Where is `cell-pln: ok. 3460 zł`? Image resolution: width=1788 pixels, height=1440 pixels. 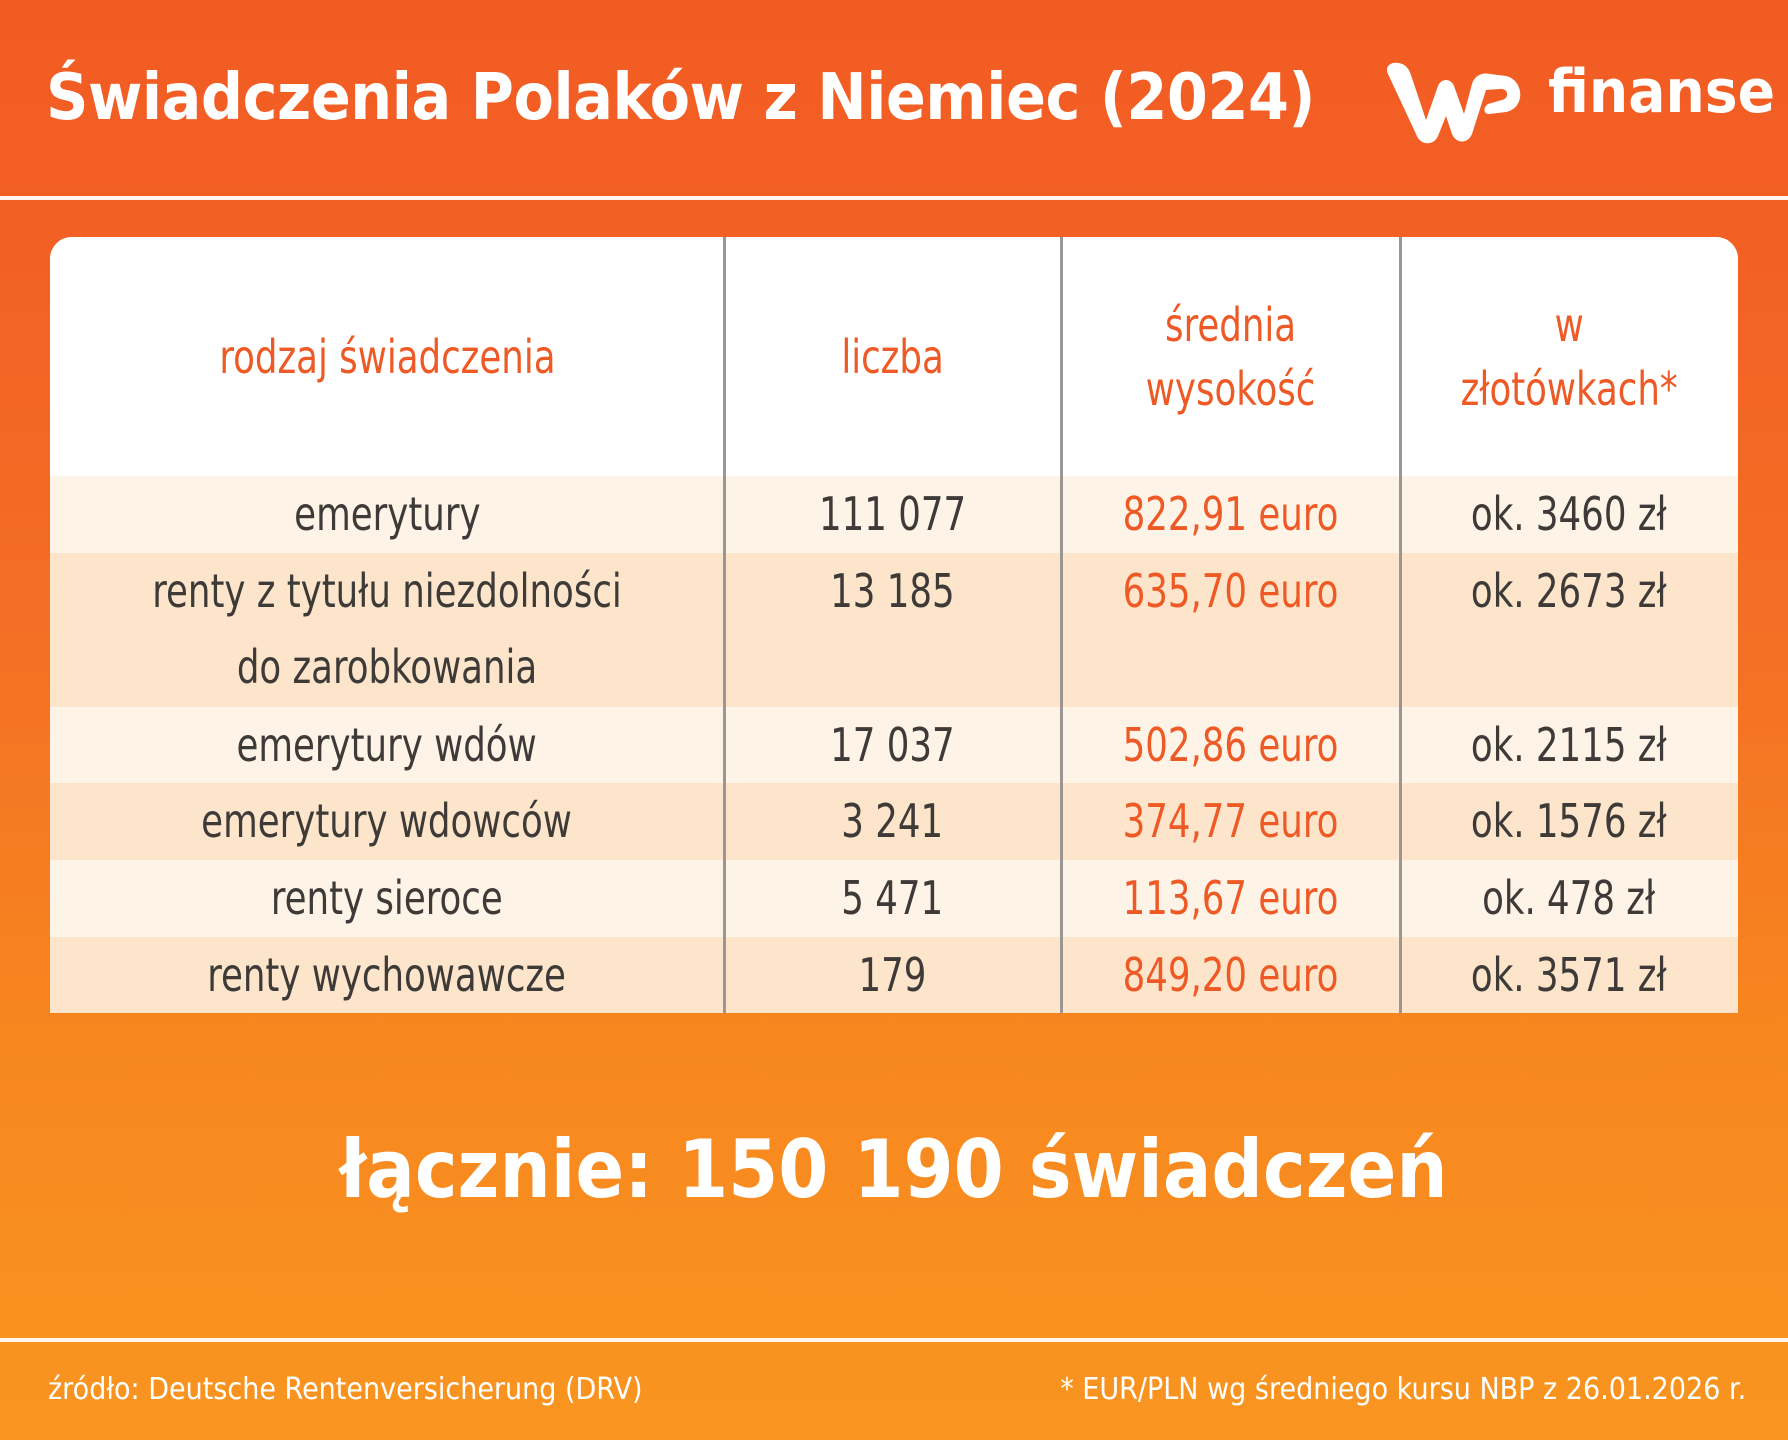 cell-pln: ok. 3460 zł is located at coordinates (1569, 514).